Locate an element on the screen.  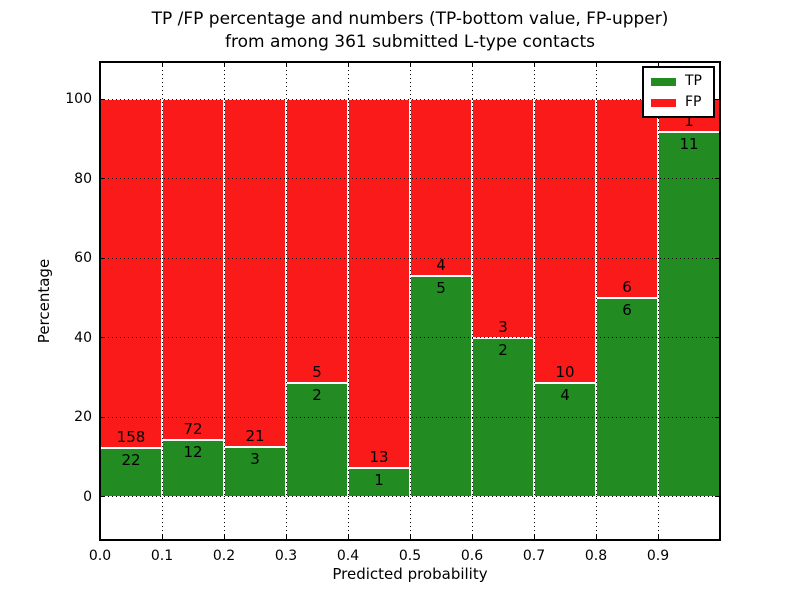
bar-count-label-tp: 1 is located at coordinates (379, 480).